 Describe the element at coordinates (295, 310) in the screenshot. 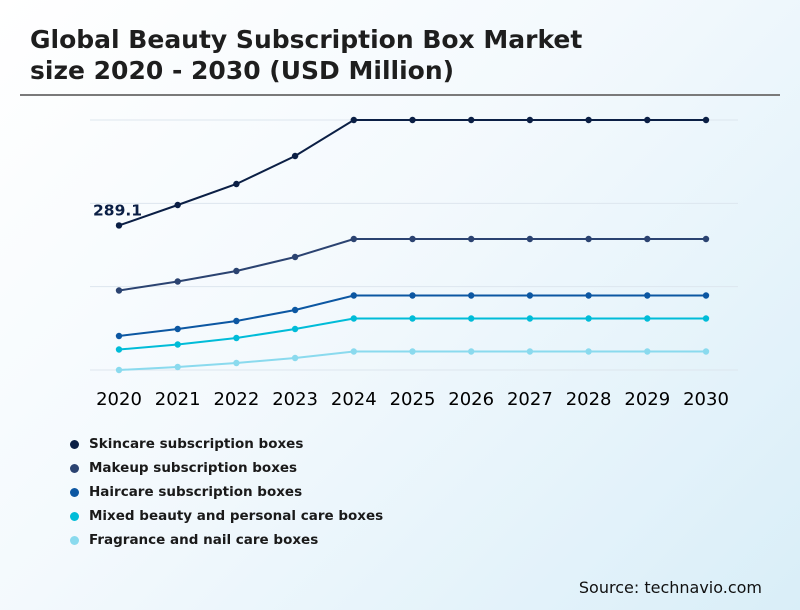

I see `point-haircare-subscription-boxes-2023` at that location.